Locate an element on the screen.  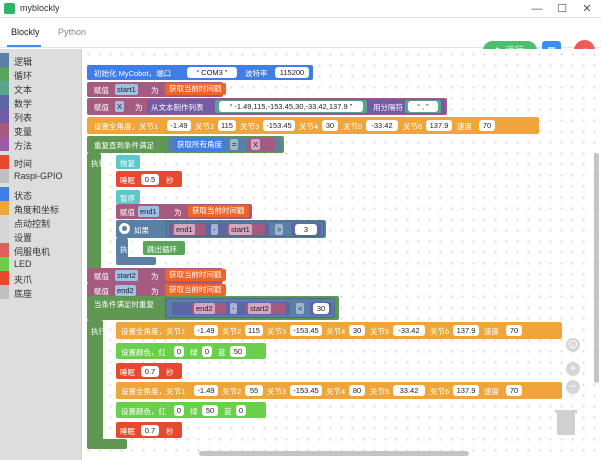
condition-block: end2 - start2 < 30 is located at coordinates (250, 308).